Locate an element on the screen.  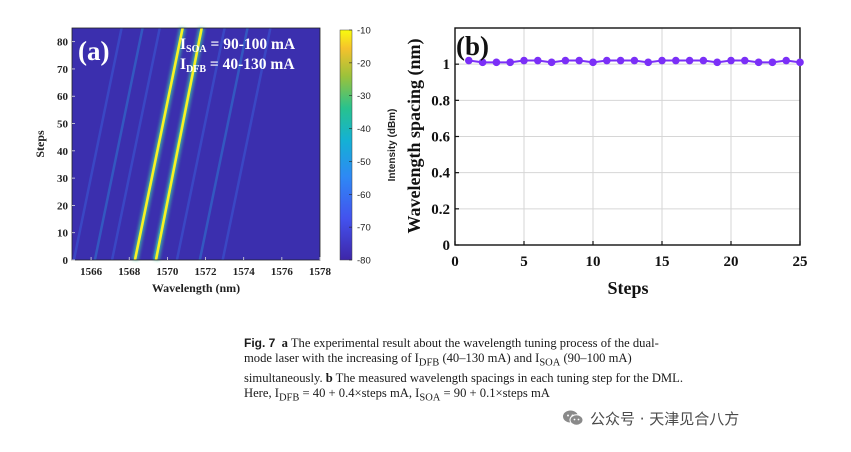
heatmap-y-tick-label: 80 is located at coordinates (63, 43).